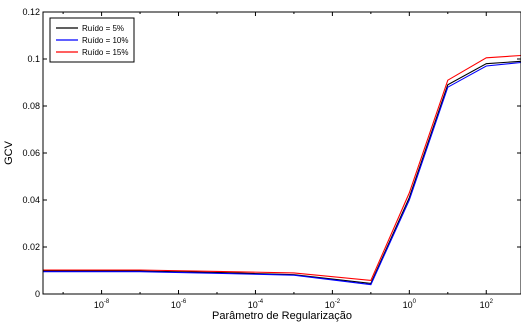  Describe the element at coordinates (105, 40) in the screenshot. I see `legend-label: Ruído = 10%` at that location.